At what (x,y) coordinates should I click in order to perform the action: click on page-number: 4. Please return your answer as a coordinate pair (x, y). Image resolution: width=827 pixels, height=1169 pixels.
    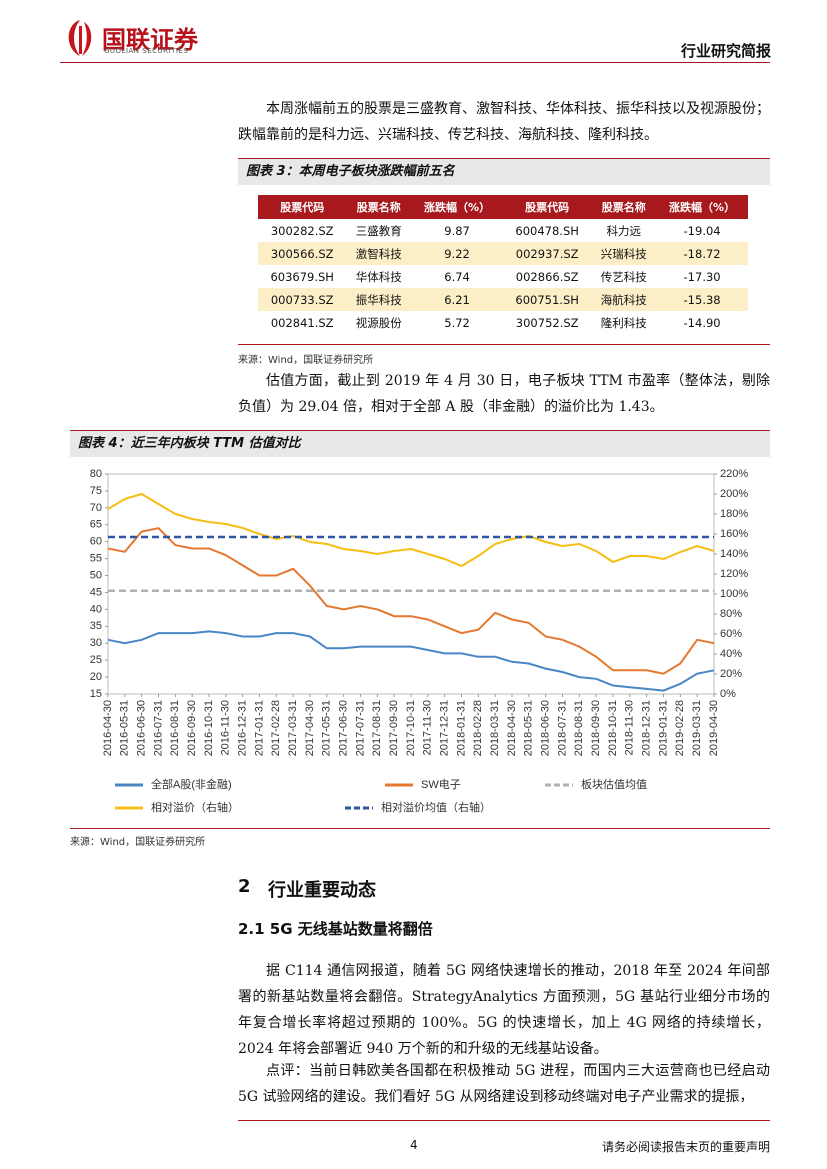
    Looking at the image, I should click on (414, 1145).